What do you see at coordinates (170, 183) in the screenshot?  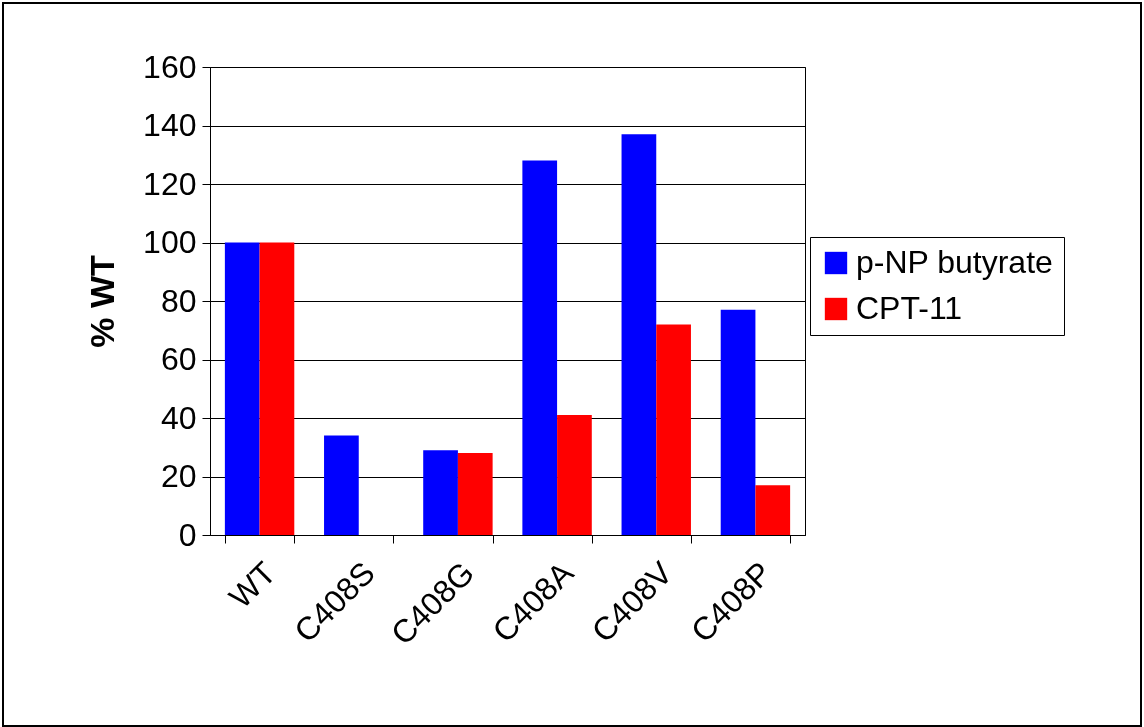 I see `y-tick-label: 120` at bounding box center [170, 183].